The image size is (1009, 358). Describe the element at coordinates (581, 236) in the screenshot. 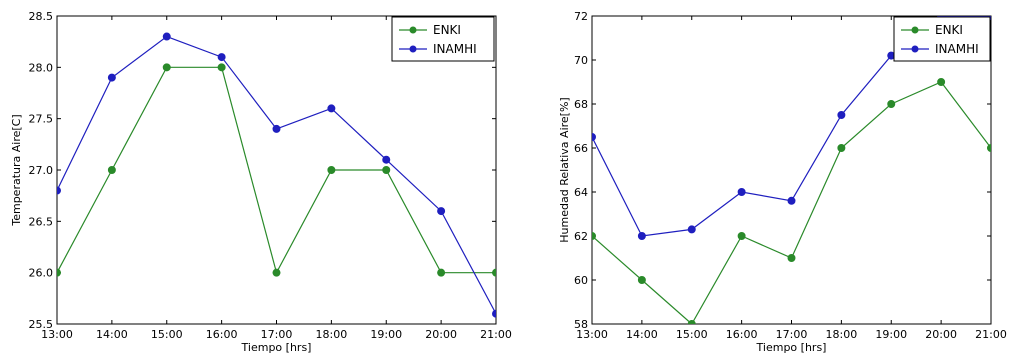

I see `y-tick-label: 62` at that location.